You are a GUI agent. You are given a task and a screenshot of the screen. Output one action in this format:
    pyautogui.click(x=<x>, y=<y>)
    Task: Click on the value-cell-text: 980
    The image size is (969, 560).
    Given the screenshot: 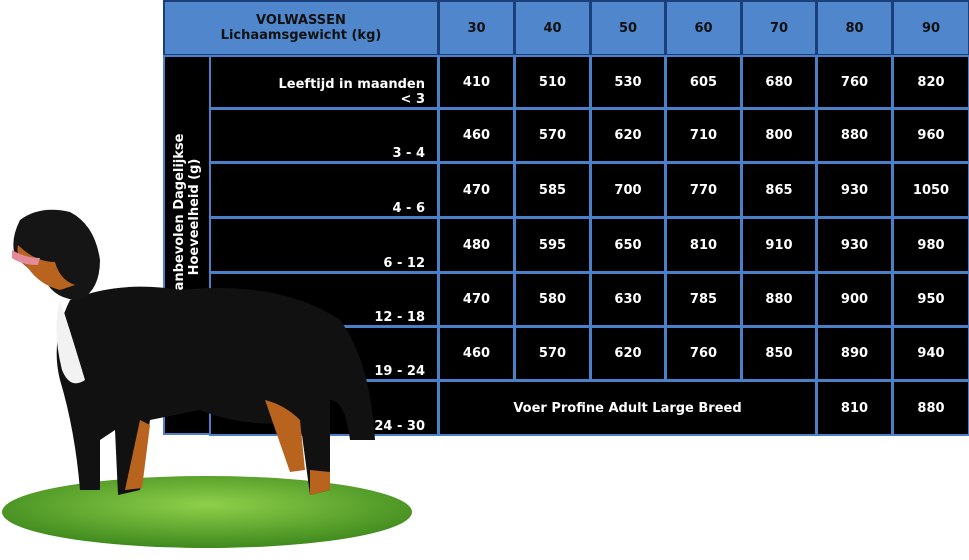 What is the action you would take?
    pyautogui.click(x=931, y=245)
    